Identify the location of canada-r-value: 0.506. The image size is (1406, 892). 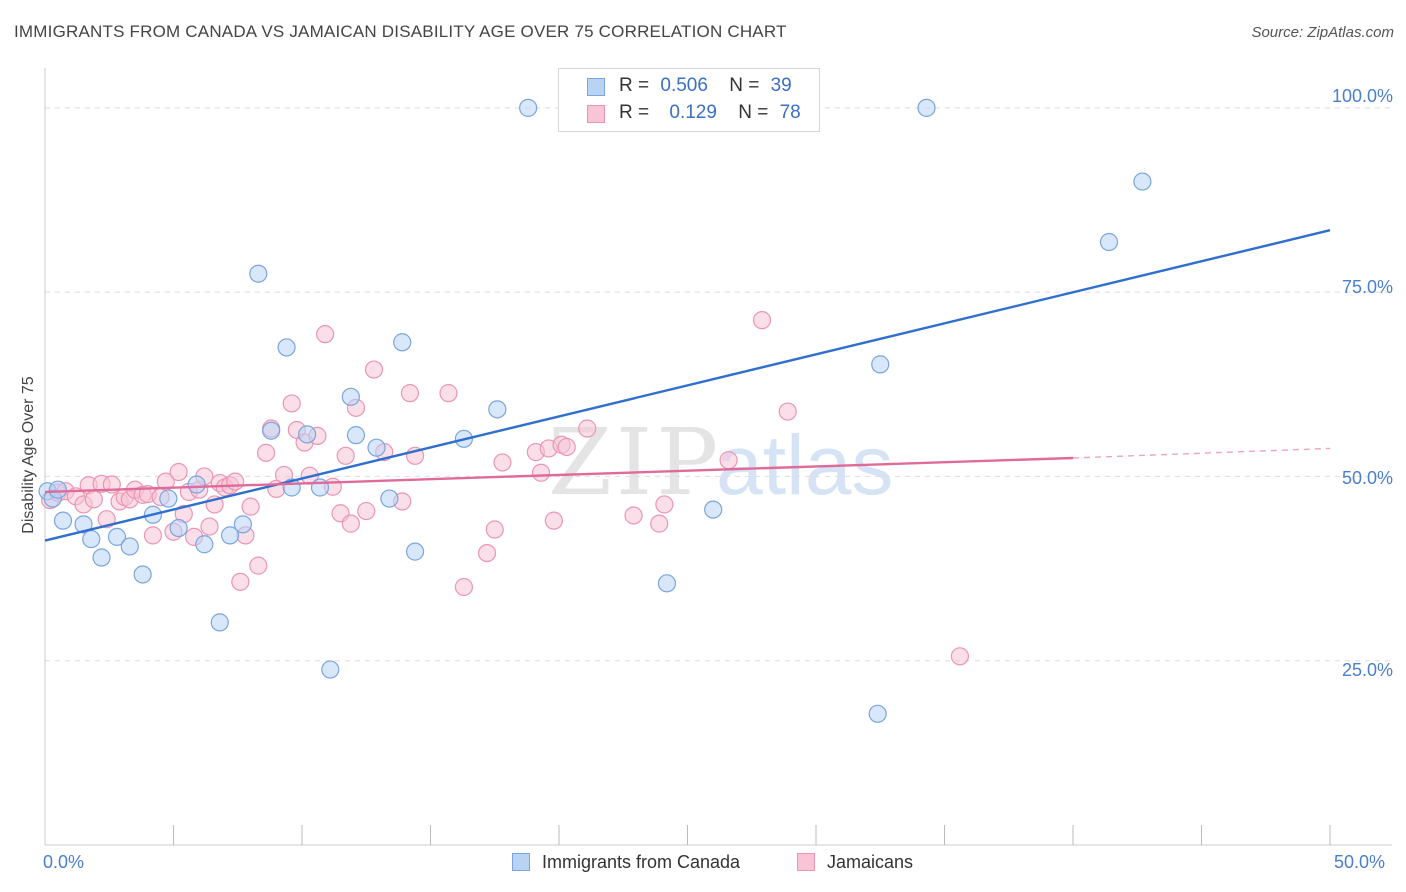
(684, 85).